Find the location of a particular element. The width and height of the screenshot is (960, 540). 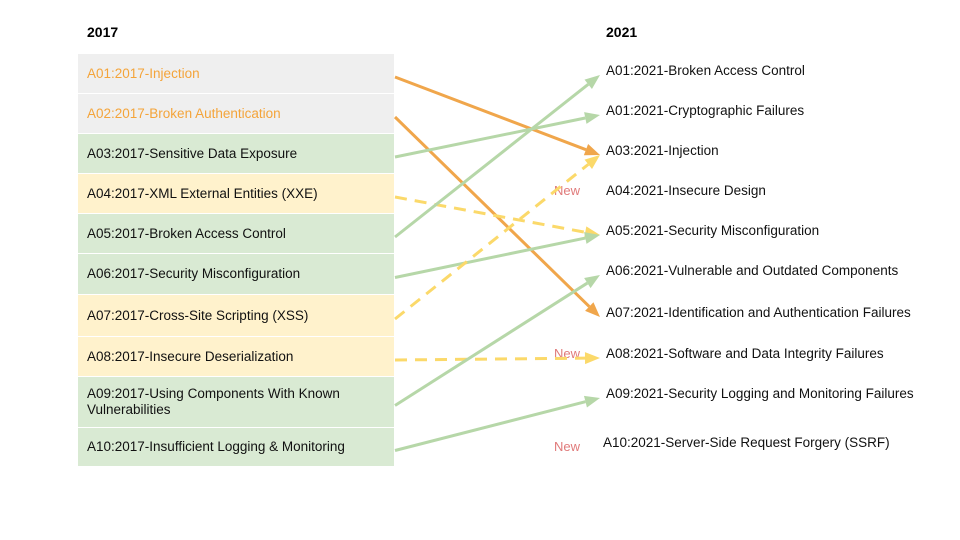

item-2017: A02:2017-Broken Authentication is located at coordinates (236, 114).